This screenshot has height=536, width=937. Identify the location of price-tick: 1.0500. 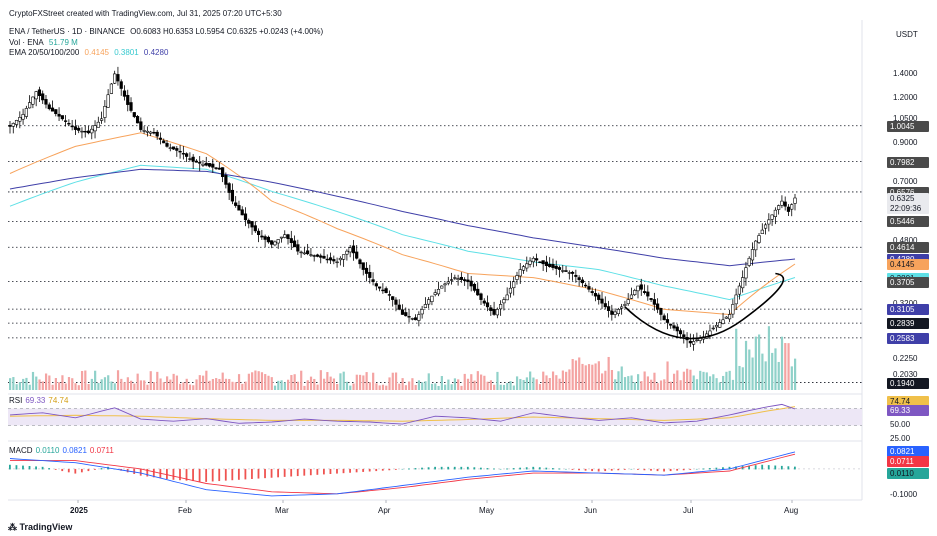
(905, 118).